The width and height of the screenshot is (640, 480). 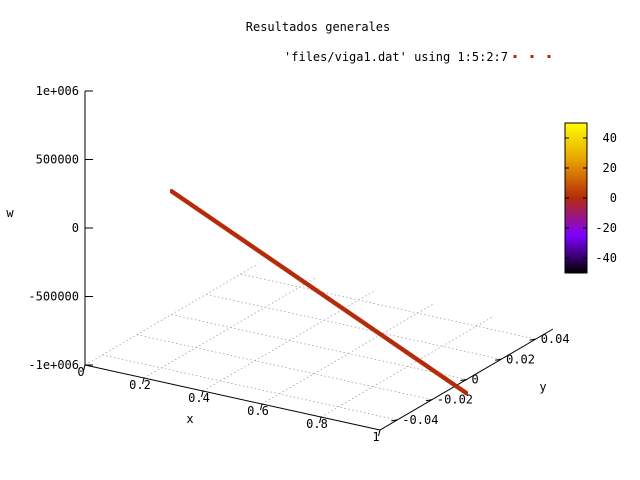 What do you see at coordinates (317, 424) in the screenshot?
I see `x-tick-label-4: 0.8` at bounding box center [317, 424].